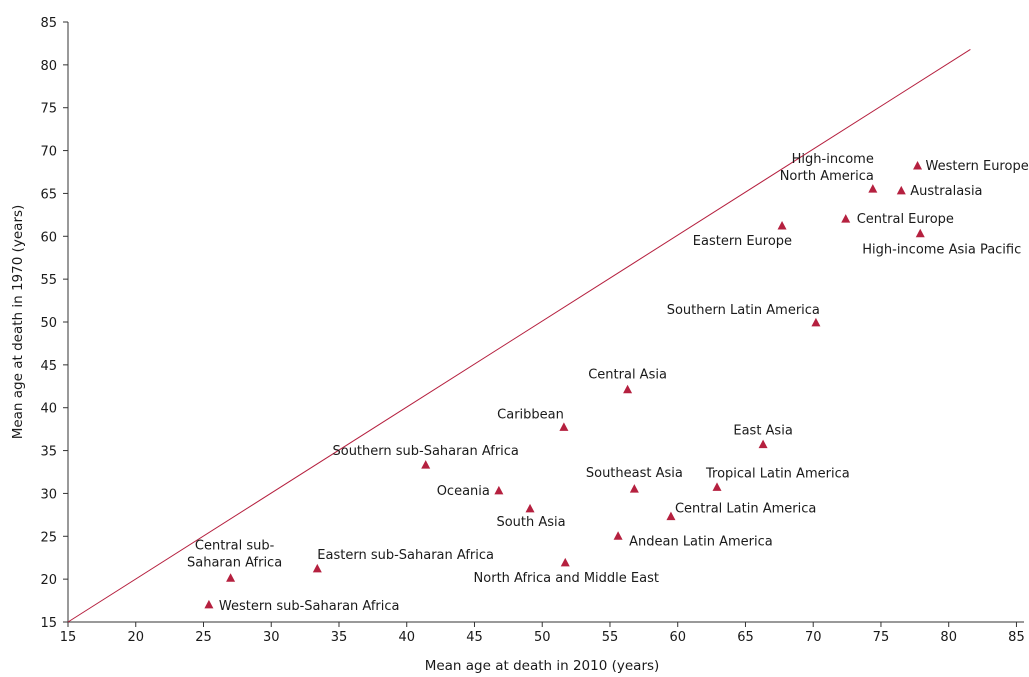 The image size is (1029, 677). What do you see at coordinates (48, 623) in the screenshot?
I see `y-tick-label: 15` at bounding box center [48, 623].